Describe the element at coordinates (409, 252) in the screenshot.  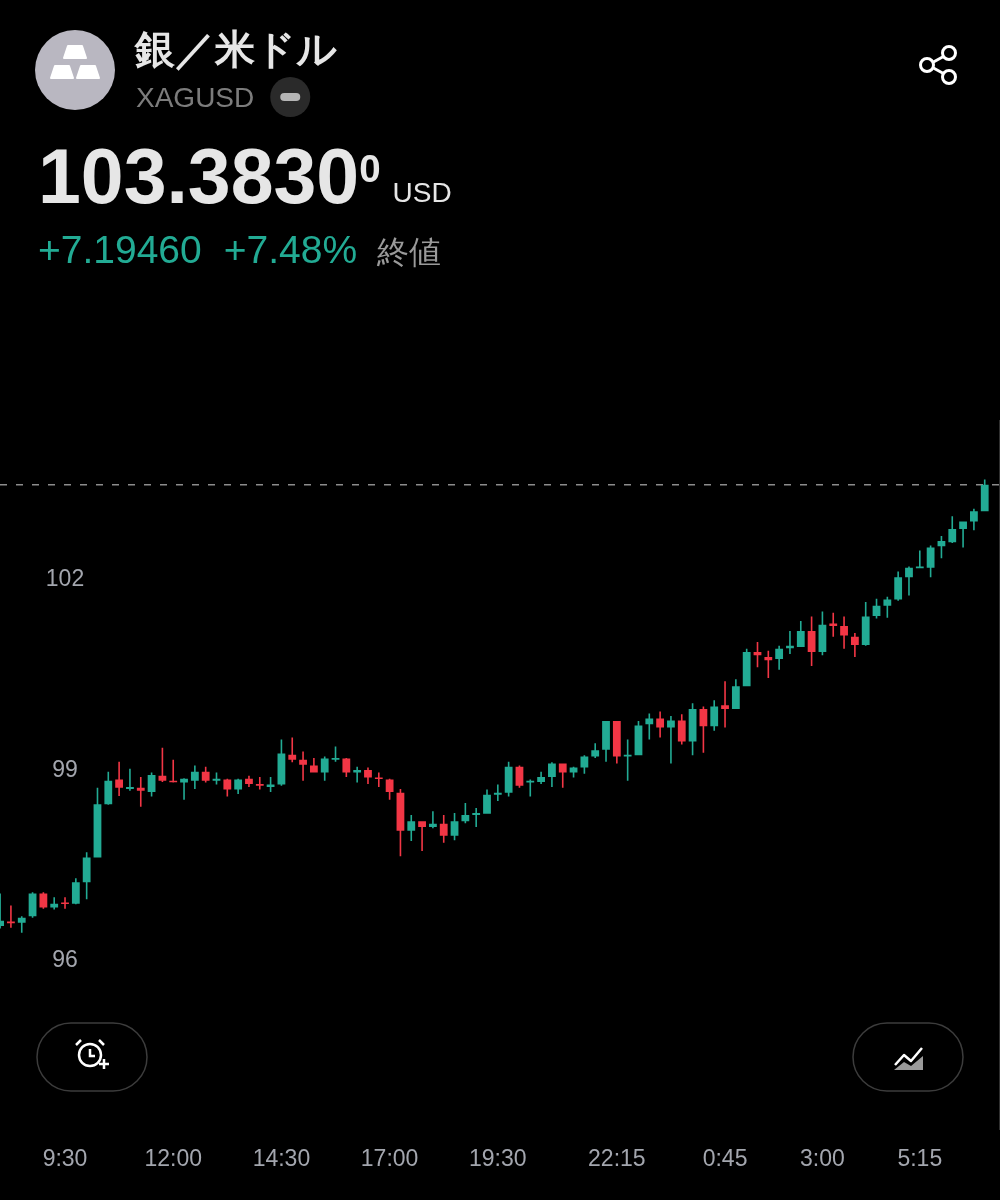
I see `text: 終値` at that location.